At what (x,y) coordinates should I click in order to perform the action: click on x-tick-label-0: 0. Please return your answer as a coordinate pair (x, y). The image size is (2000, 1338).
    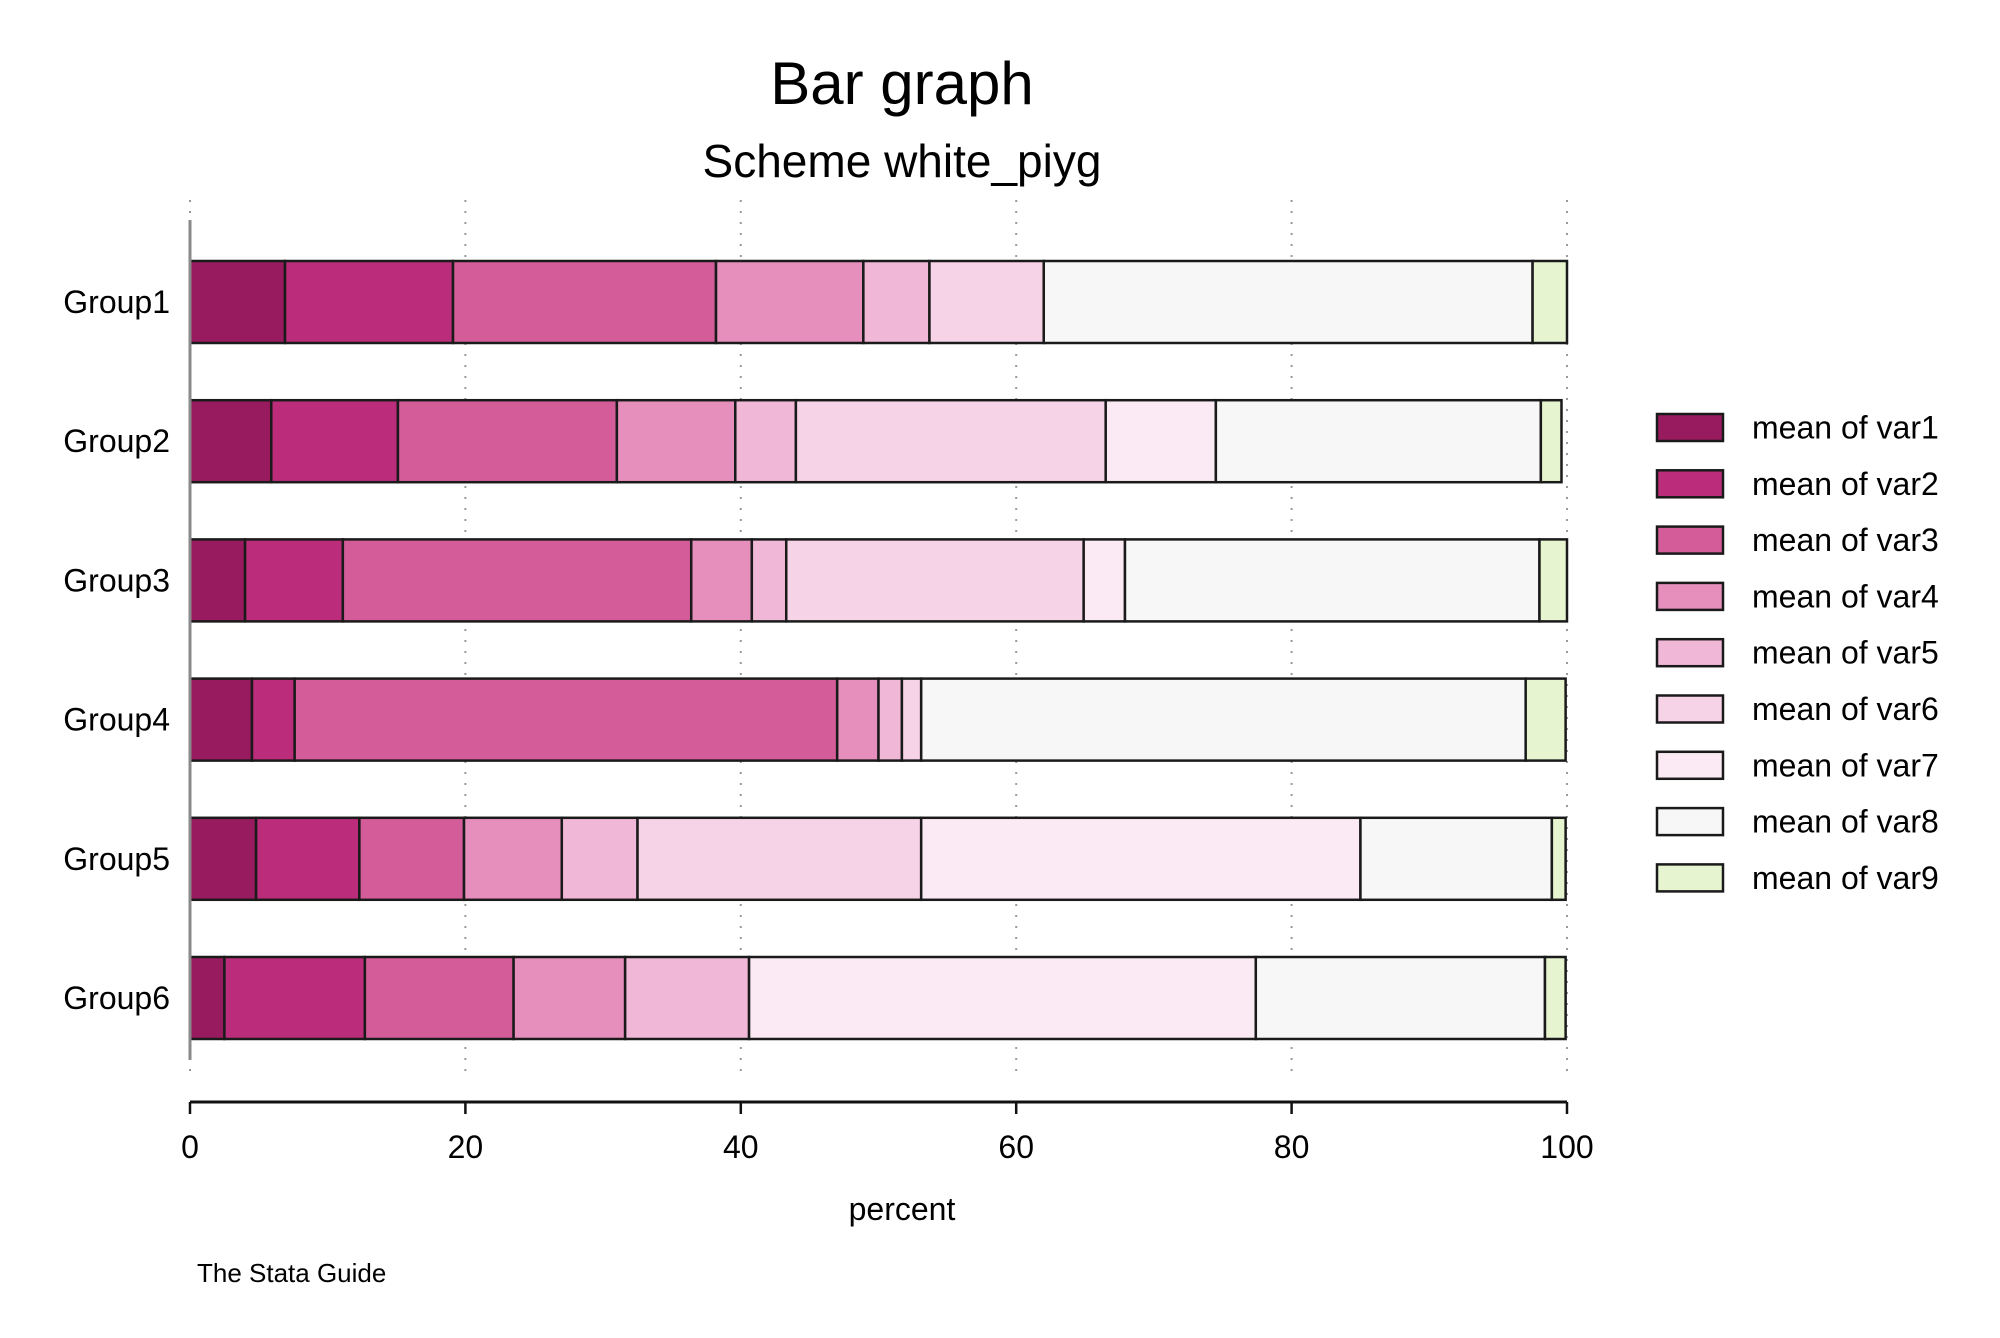
    Looking at the image, I should click on (190, 1147).